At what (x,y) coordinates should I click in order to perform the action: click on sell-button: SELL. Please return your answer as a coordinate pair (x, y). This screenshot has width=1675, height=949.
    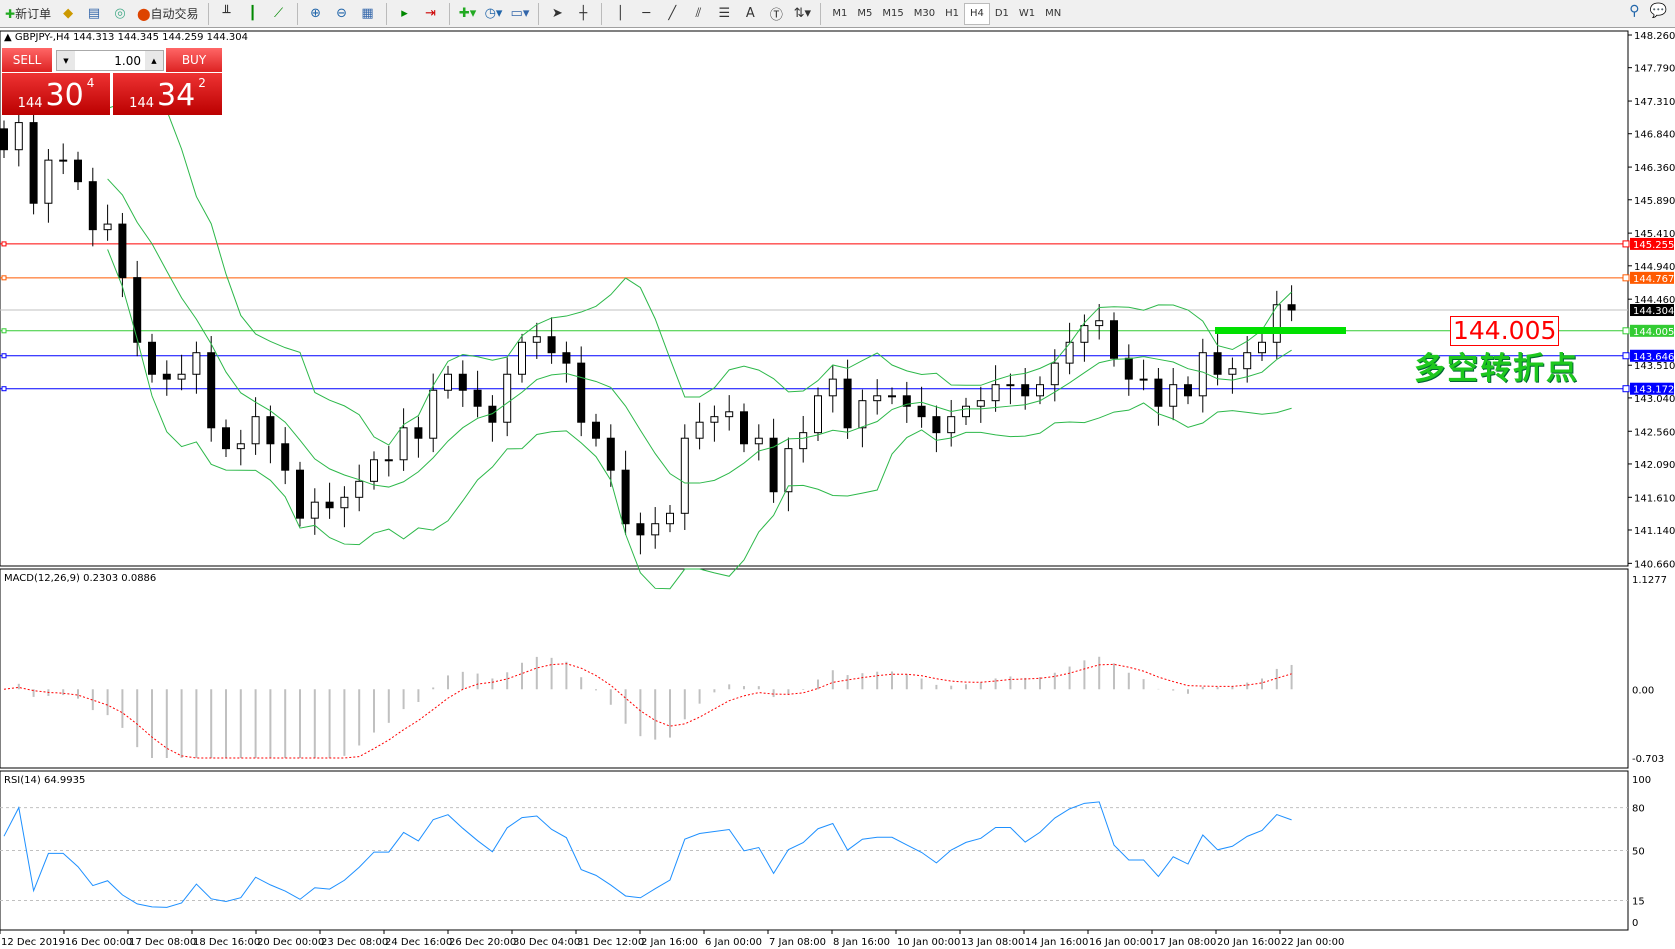
    Looking at the image, I should click on (27, 60).